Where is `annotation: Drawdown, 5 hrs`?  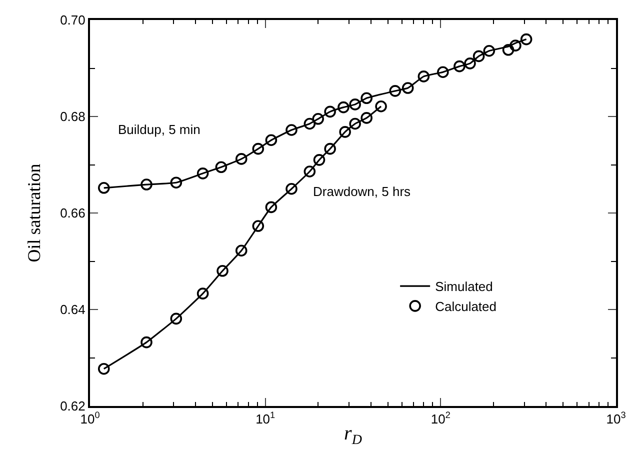 annotation: Drawdown, 5 hrs is located at coordinates (362, 191).